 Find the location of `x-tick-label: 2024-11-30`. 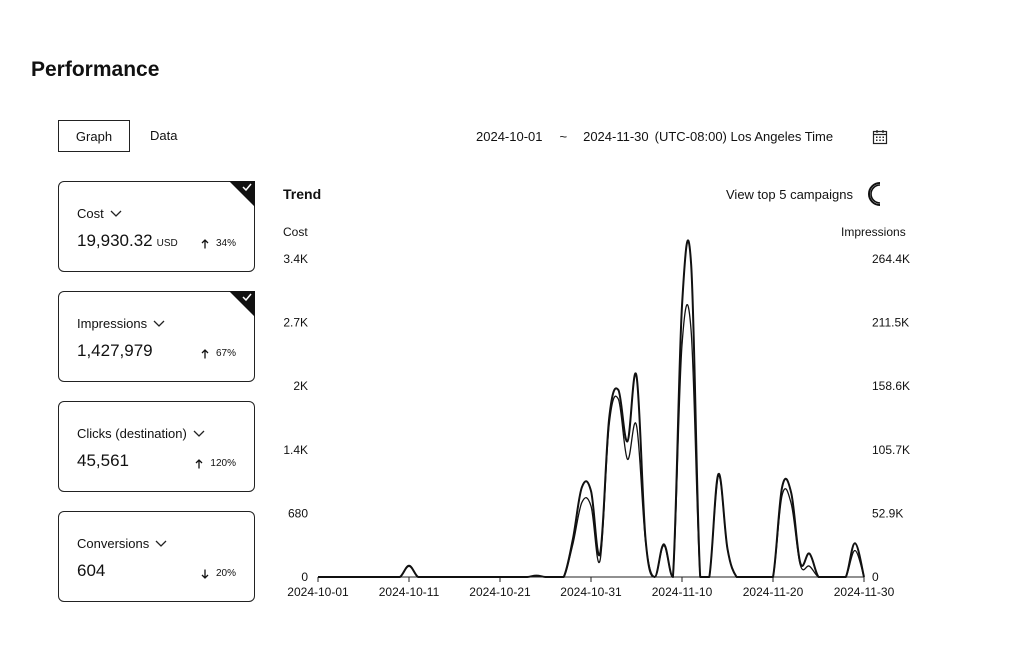

x-tick-label: 2024-11-30 is located at coordinates (864, 592).